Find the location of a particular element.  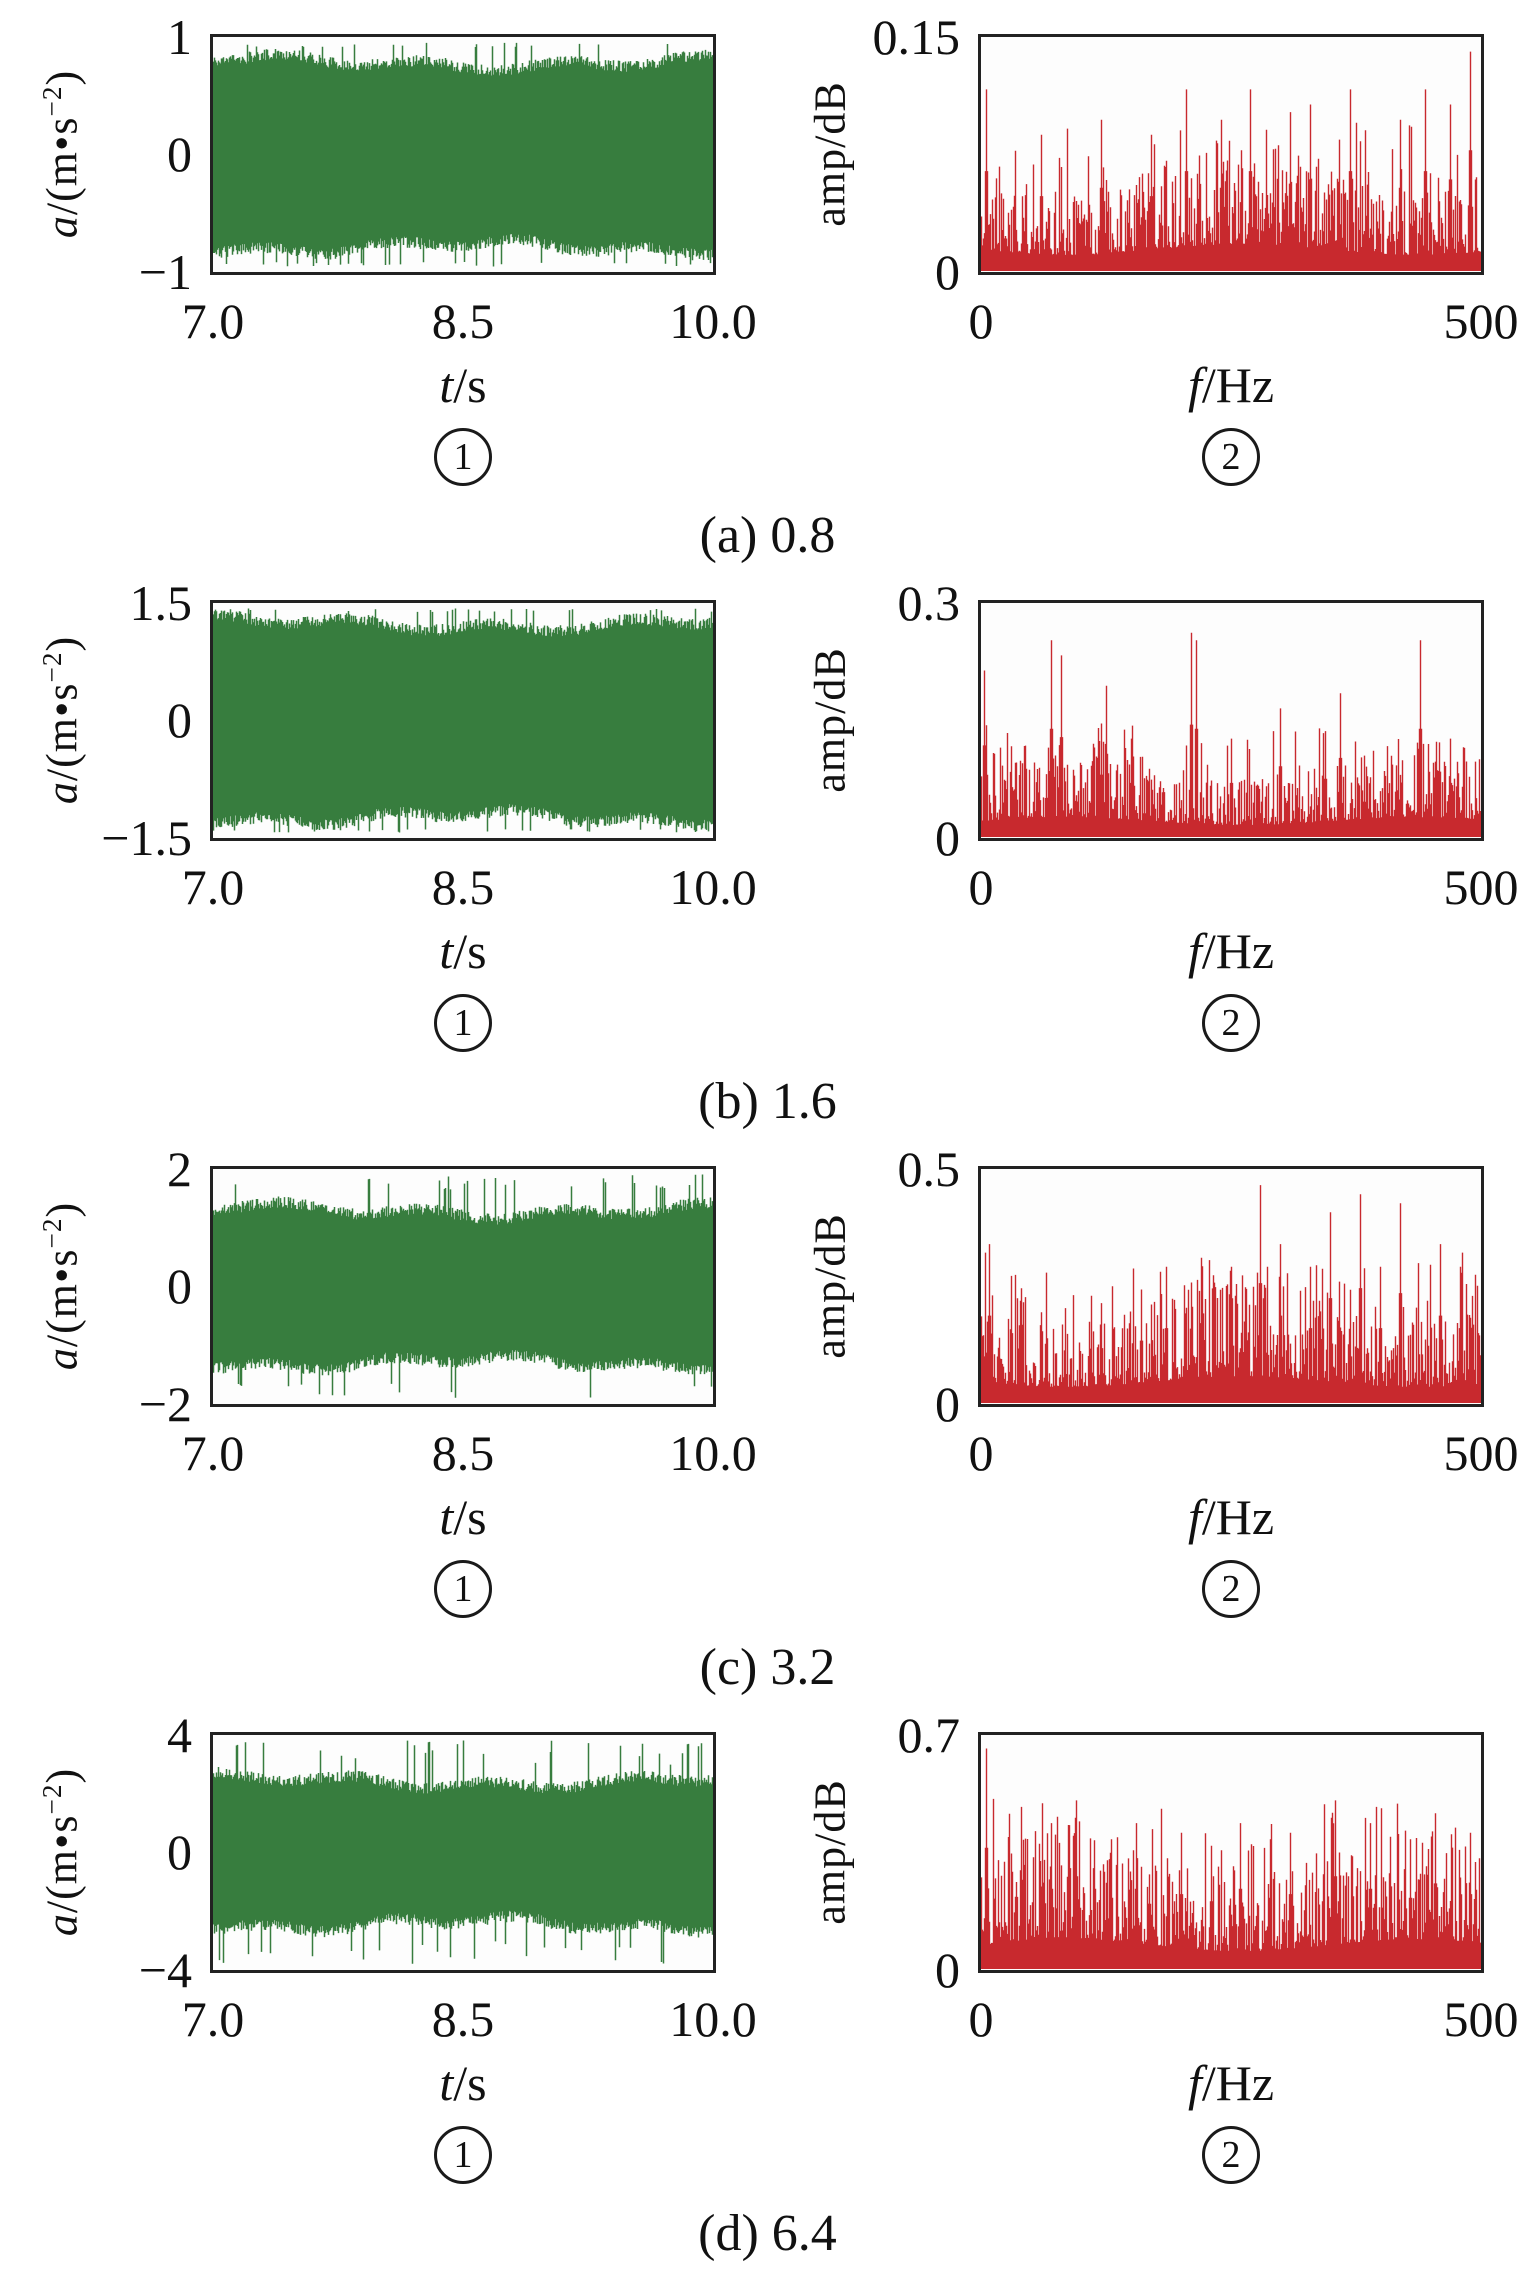

freq-panel-a: amp/dB 0.15 0 0 500 f/Hz 2 is located at coordinates (1151, 256).